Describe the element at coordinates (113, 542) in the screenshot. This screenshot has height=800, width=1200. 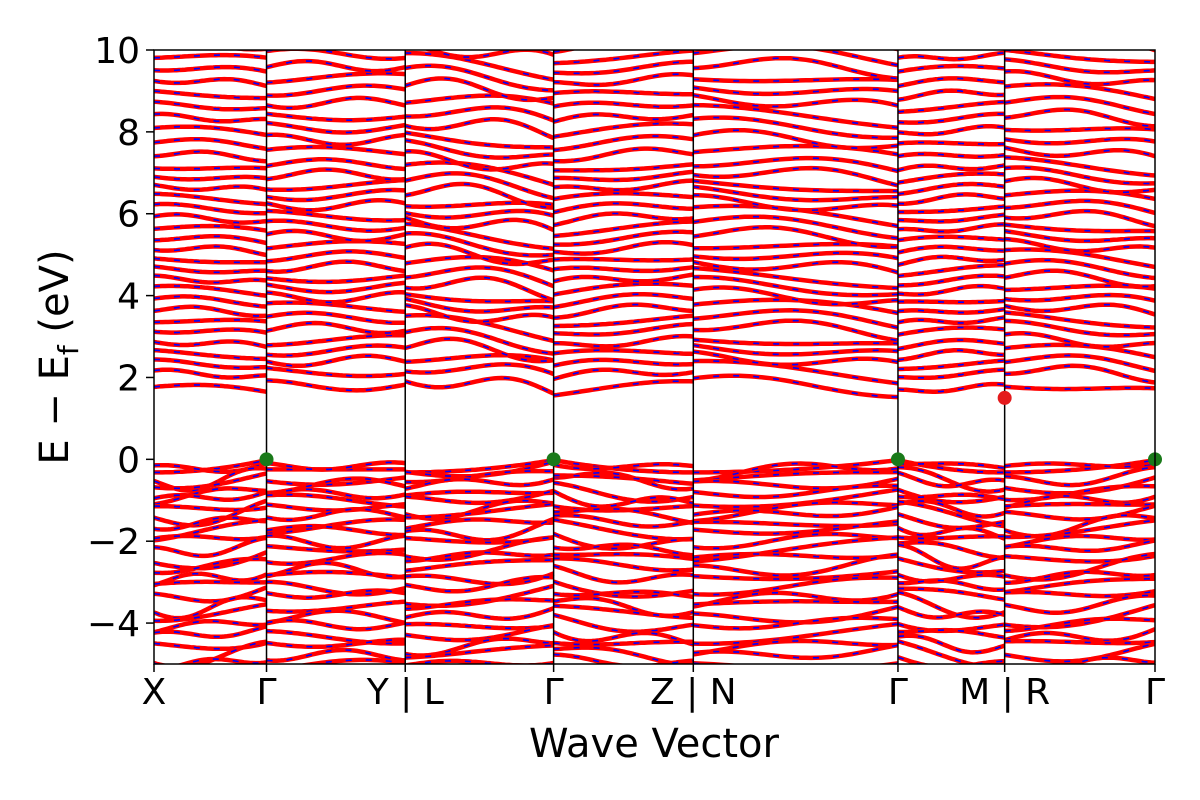
I see `y-tick-label: −2` at that location.